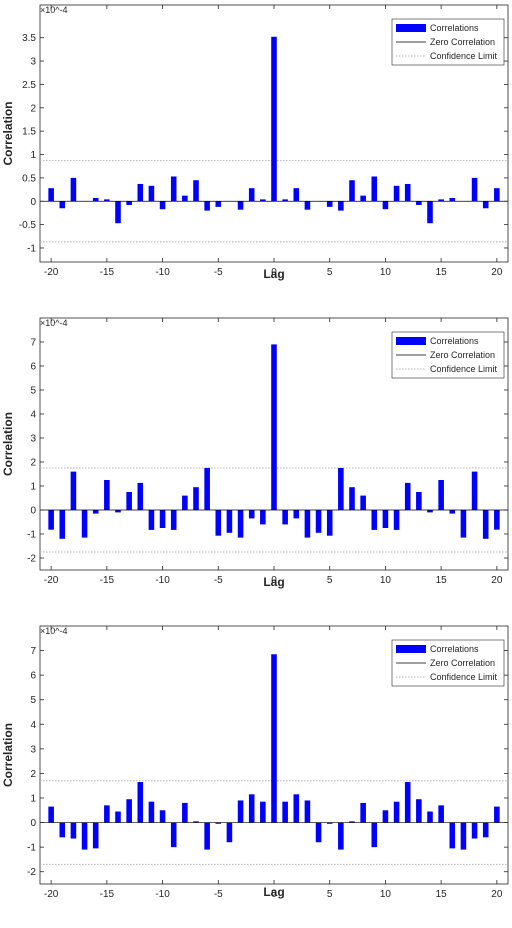 The image size is (512, 928). I want to click on x-tick-label: 0, so click(274, 272).